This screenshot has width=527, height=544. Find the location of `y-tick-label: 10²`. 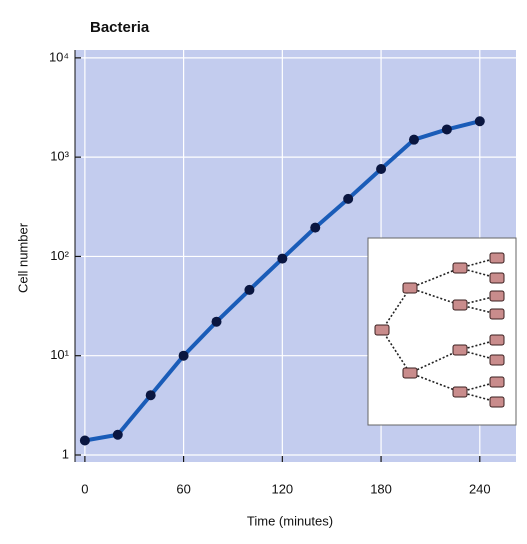

y-tick-label: 10² is located at coordinates (59, 255).